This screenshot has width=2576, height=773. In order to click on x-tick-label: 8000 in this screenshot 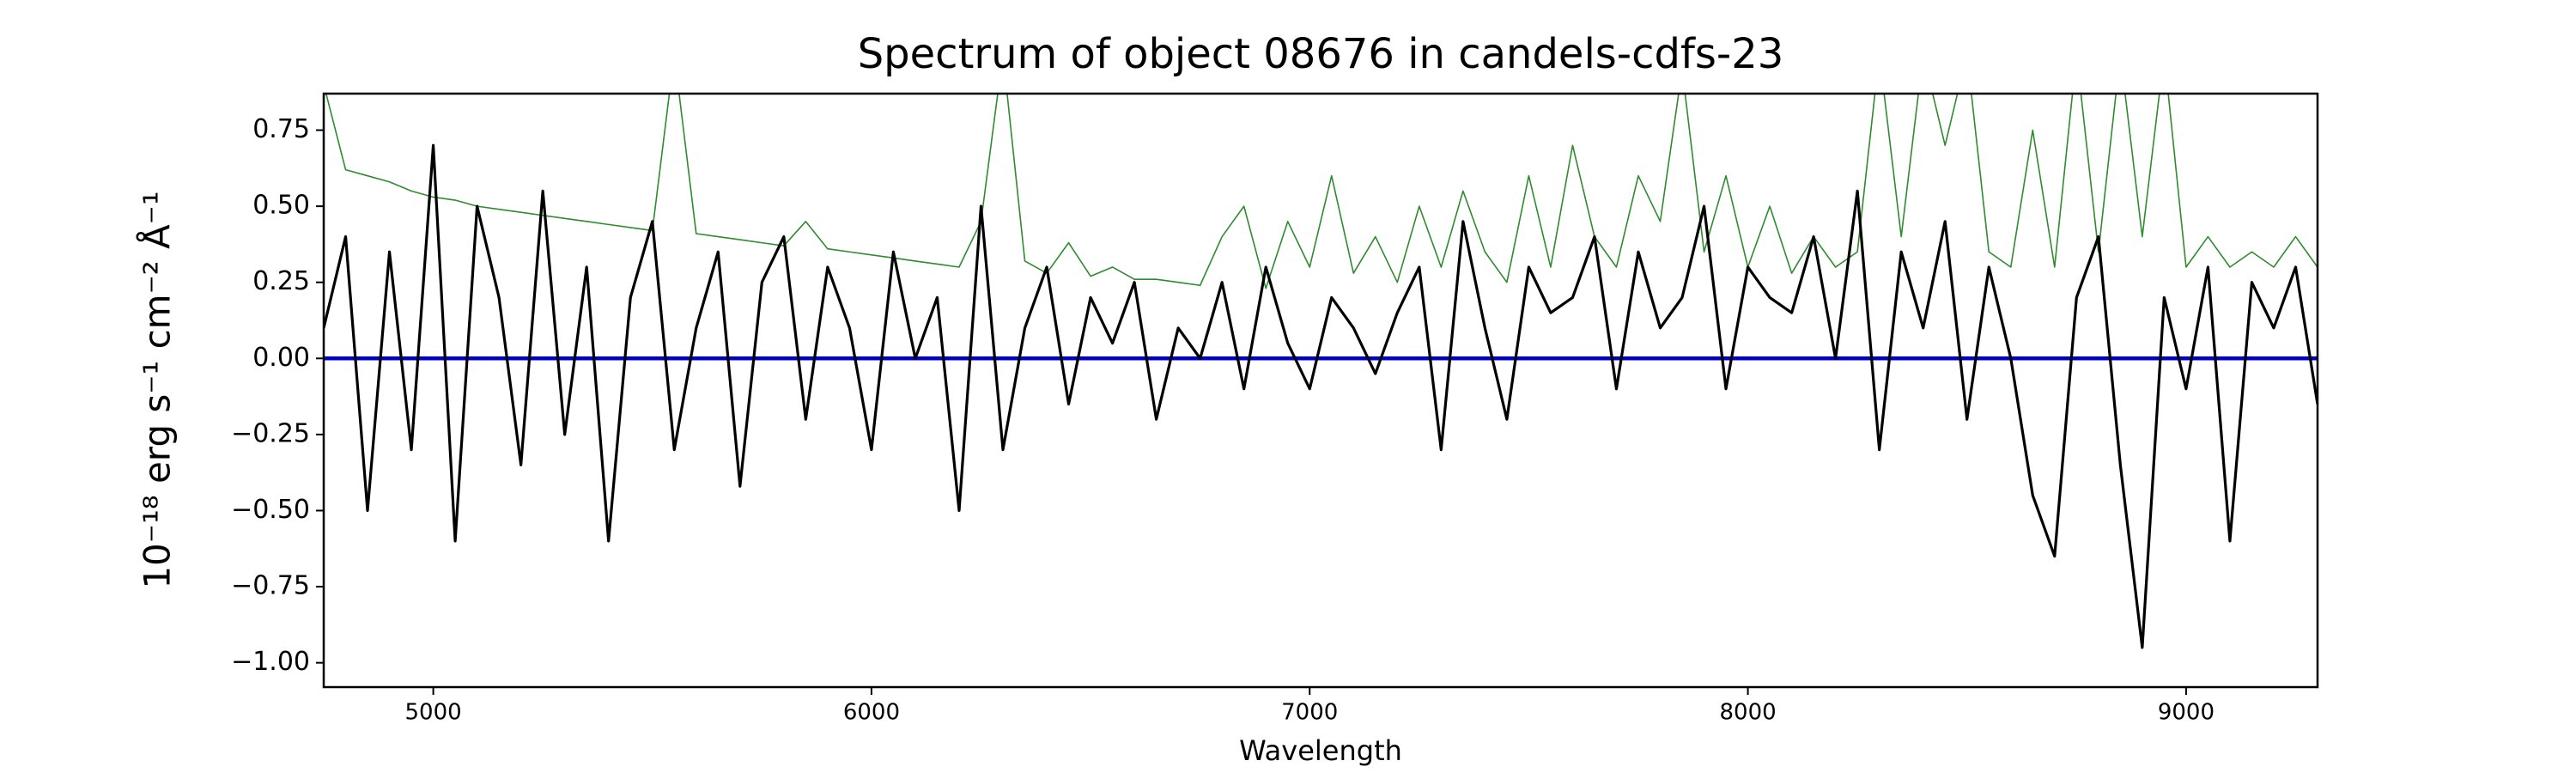, I will do `click(1748, 713)`.